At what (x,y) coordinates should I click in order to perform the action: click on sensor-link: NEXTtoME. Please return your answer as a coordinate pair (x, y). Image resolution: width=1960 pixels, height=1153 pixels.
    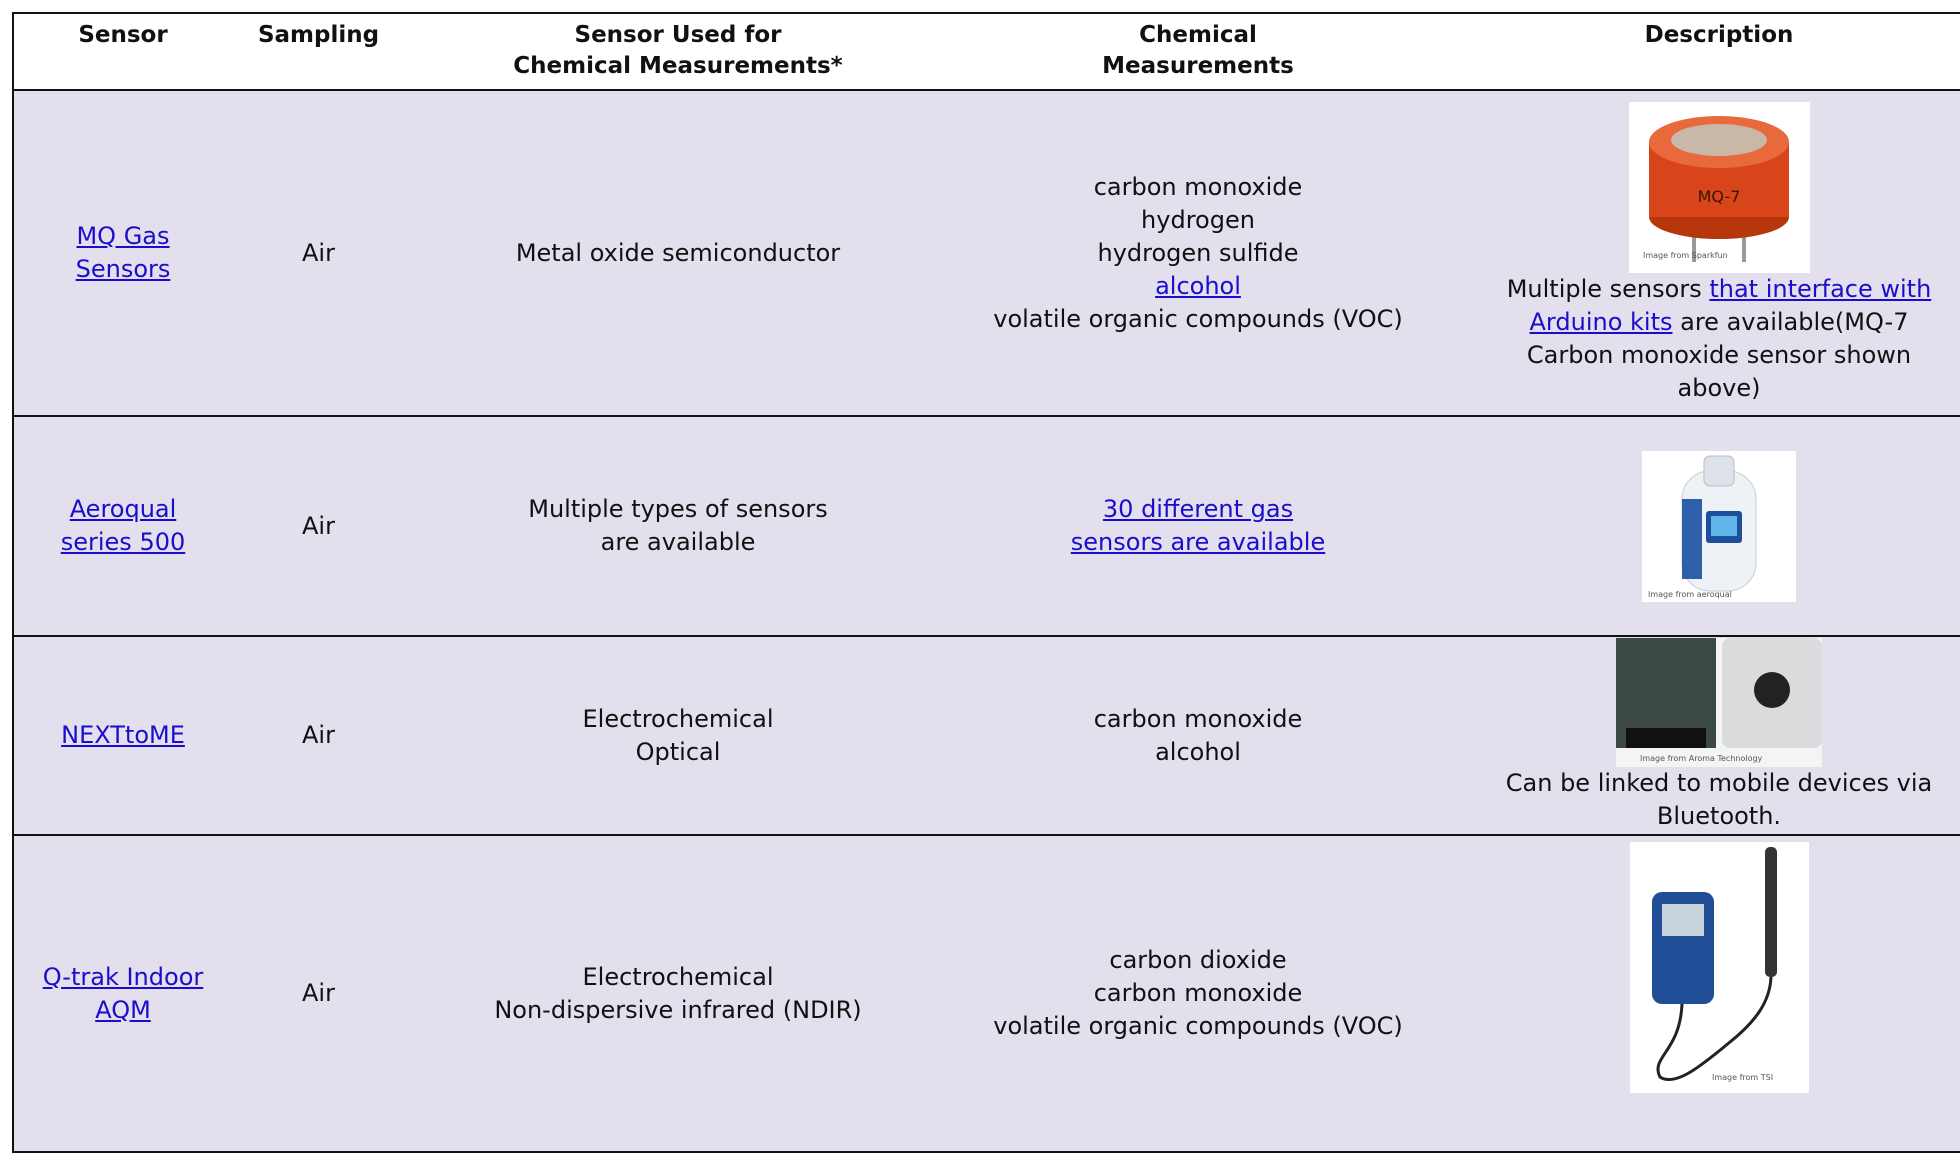
    Looking at the image, I should click on (123, 735).